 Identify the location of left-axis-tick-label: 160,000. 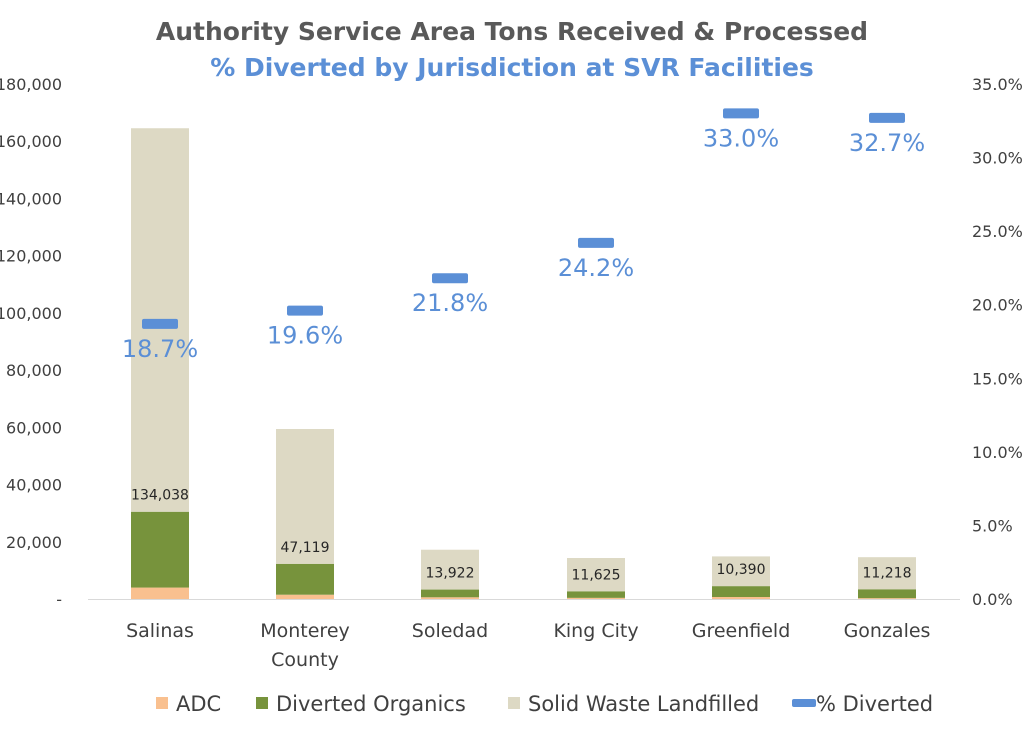
(31, 141).